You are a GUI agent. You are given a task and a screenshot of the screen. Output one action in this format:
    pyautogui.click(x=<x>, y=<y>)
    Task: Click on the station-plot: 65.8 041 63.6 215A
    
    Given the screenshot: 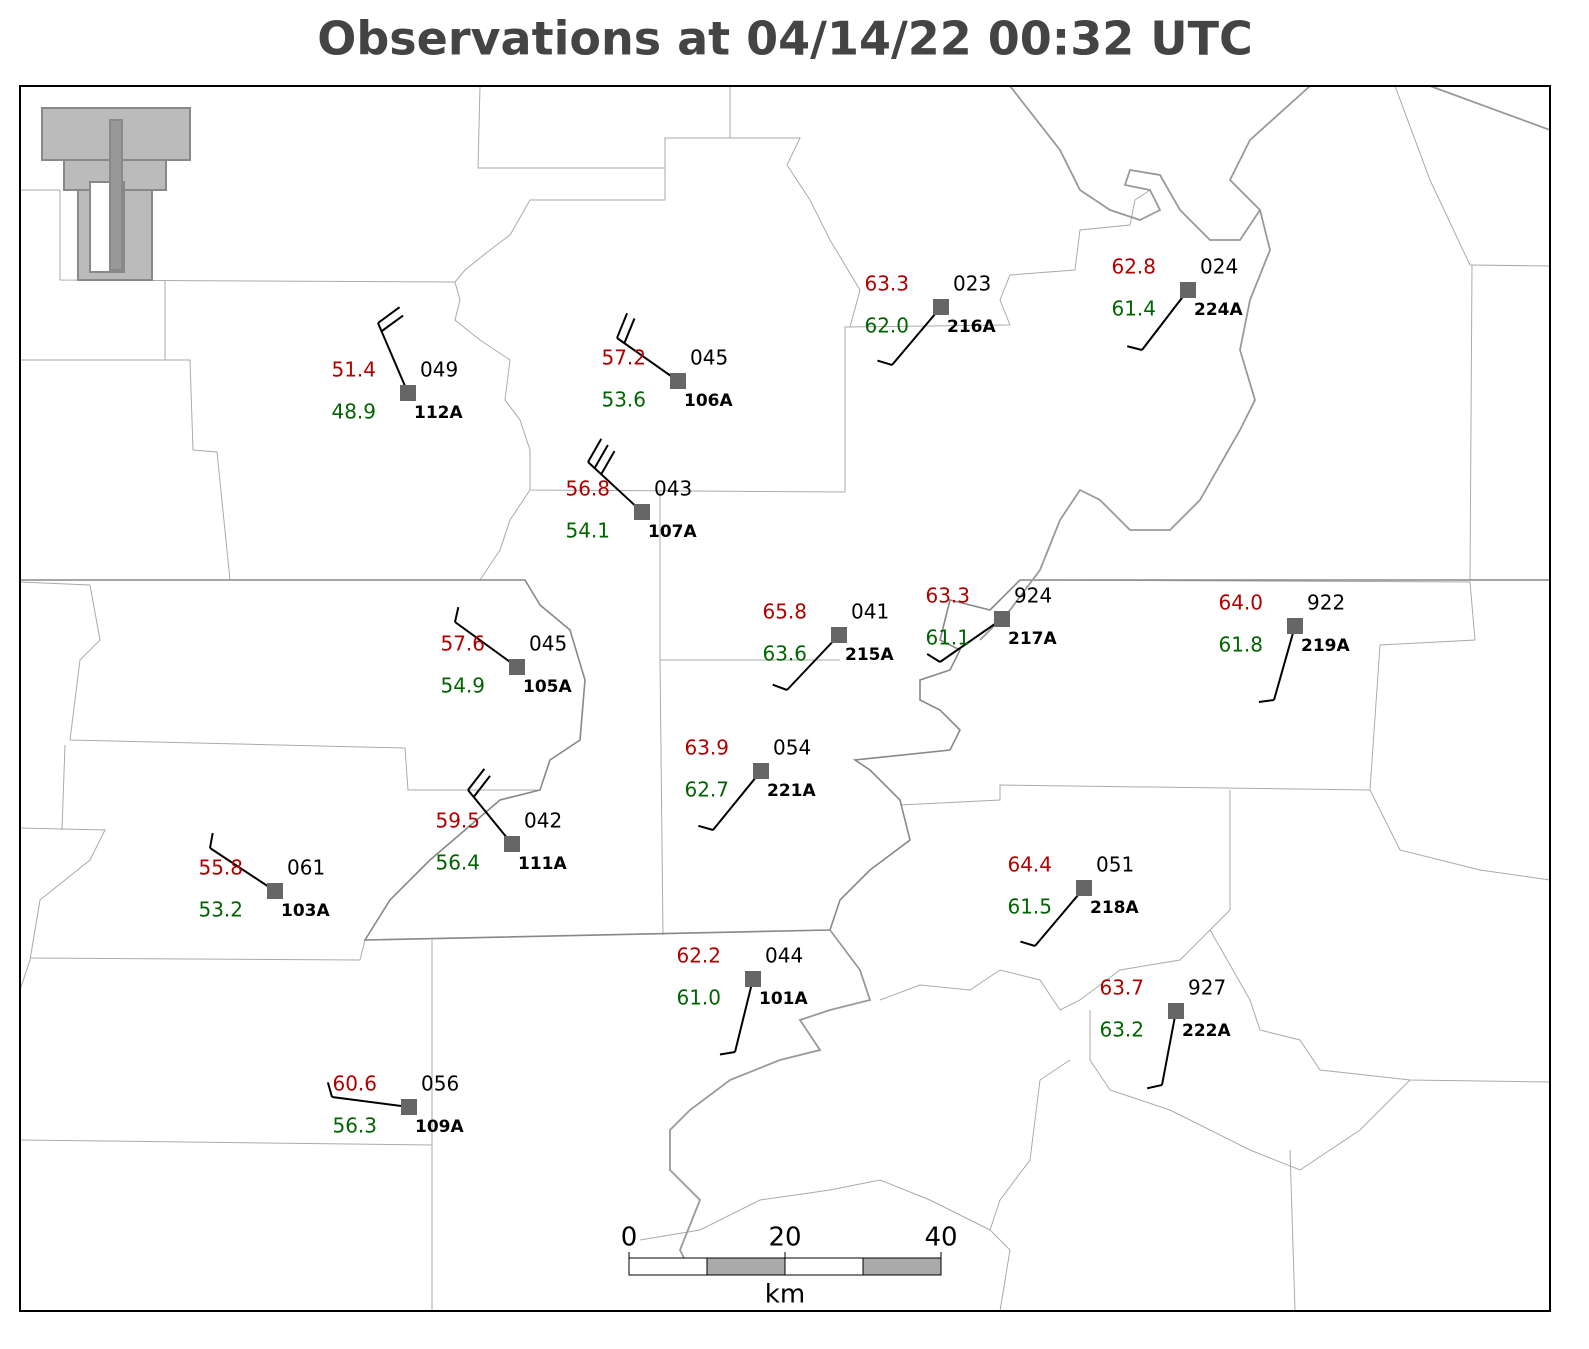 What is the action you would take?
    pyautogui.click(x=828, y=645)
    